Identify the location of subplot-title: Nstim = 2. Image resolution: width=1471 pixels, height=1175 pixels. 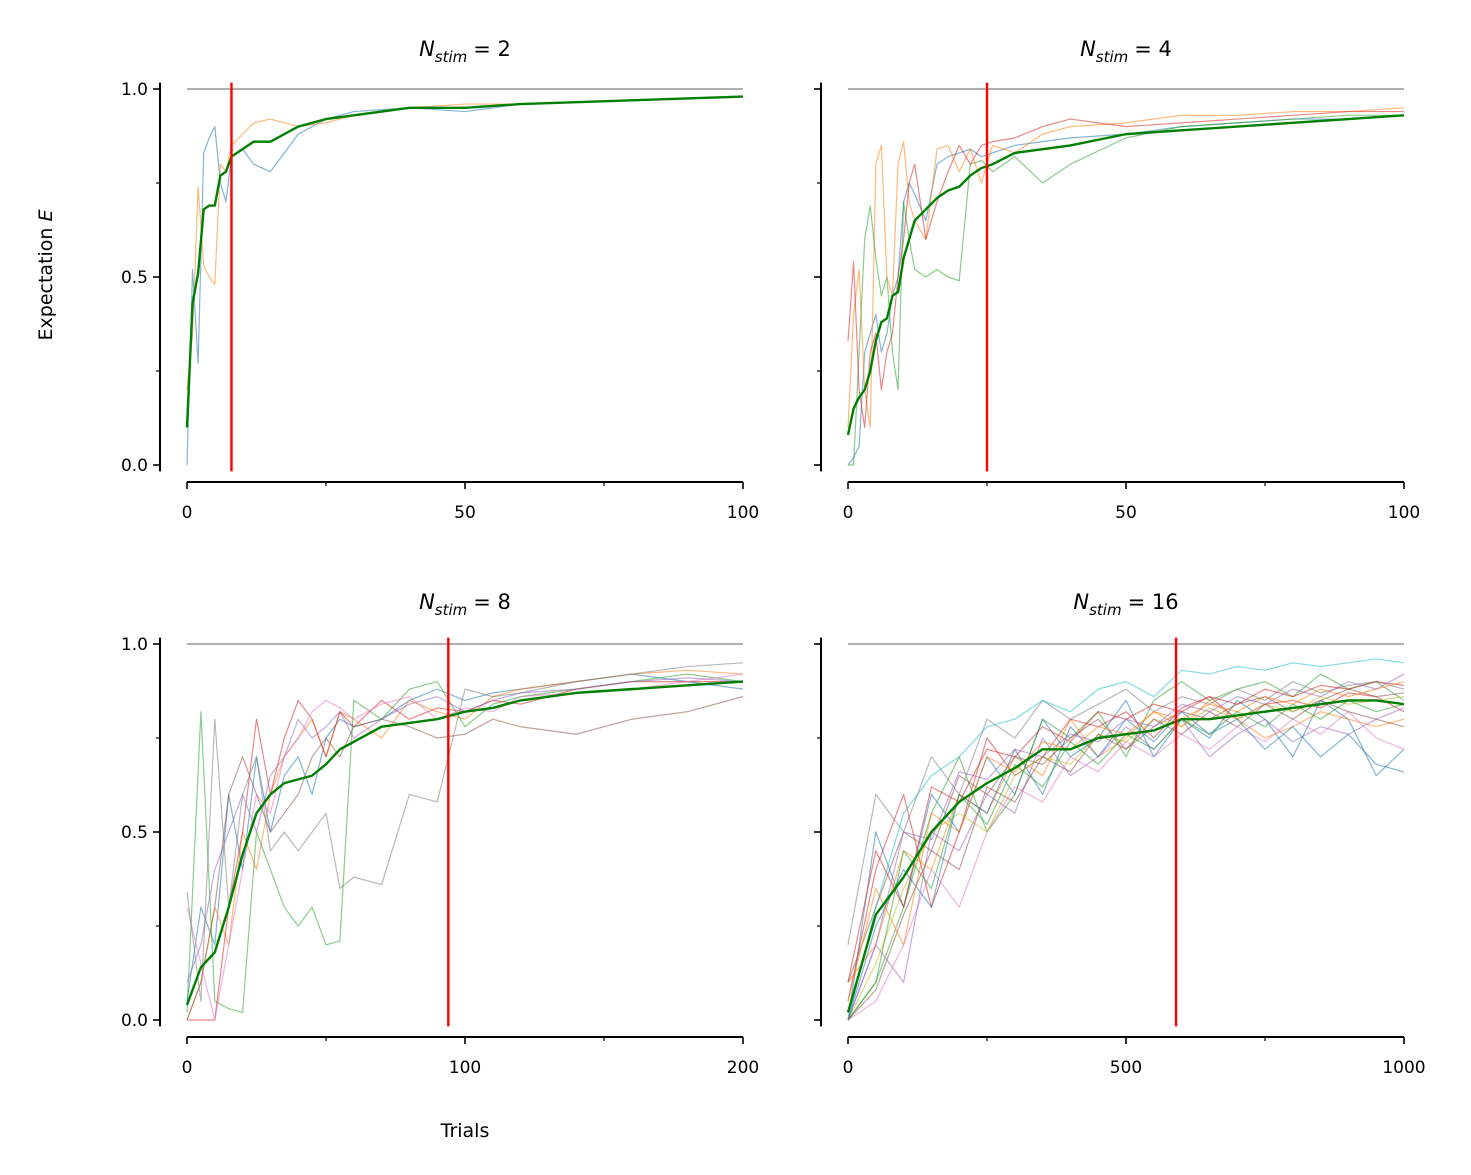
(465, 51).